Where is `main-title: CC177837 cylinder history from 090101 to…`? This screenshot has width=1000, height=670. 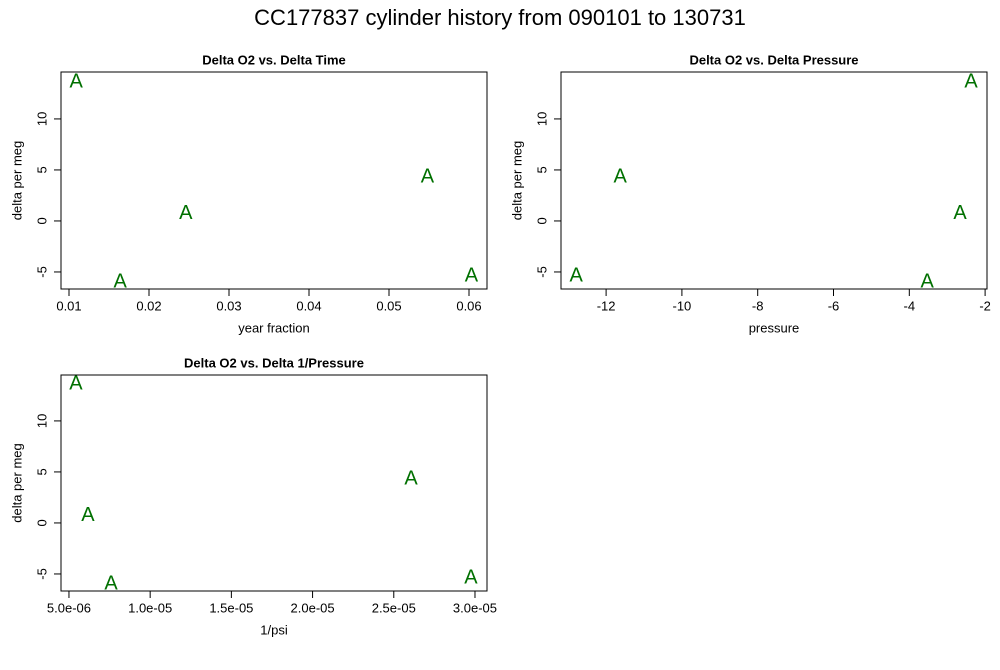 main-title: CC177837 cylinder history from 090101 to… is located at coordinates (500, 17).